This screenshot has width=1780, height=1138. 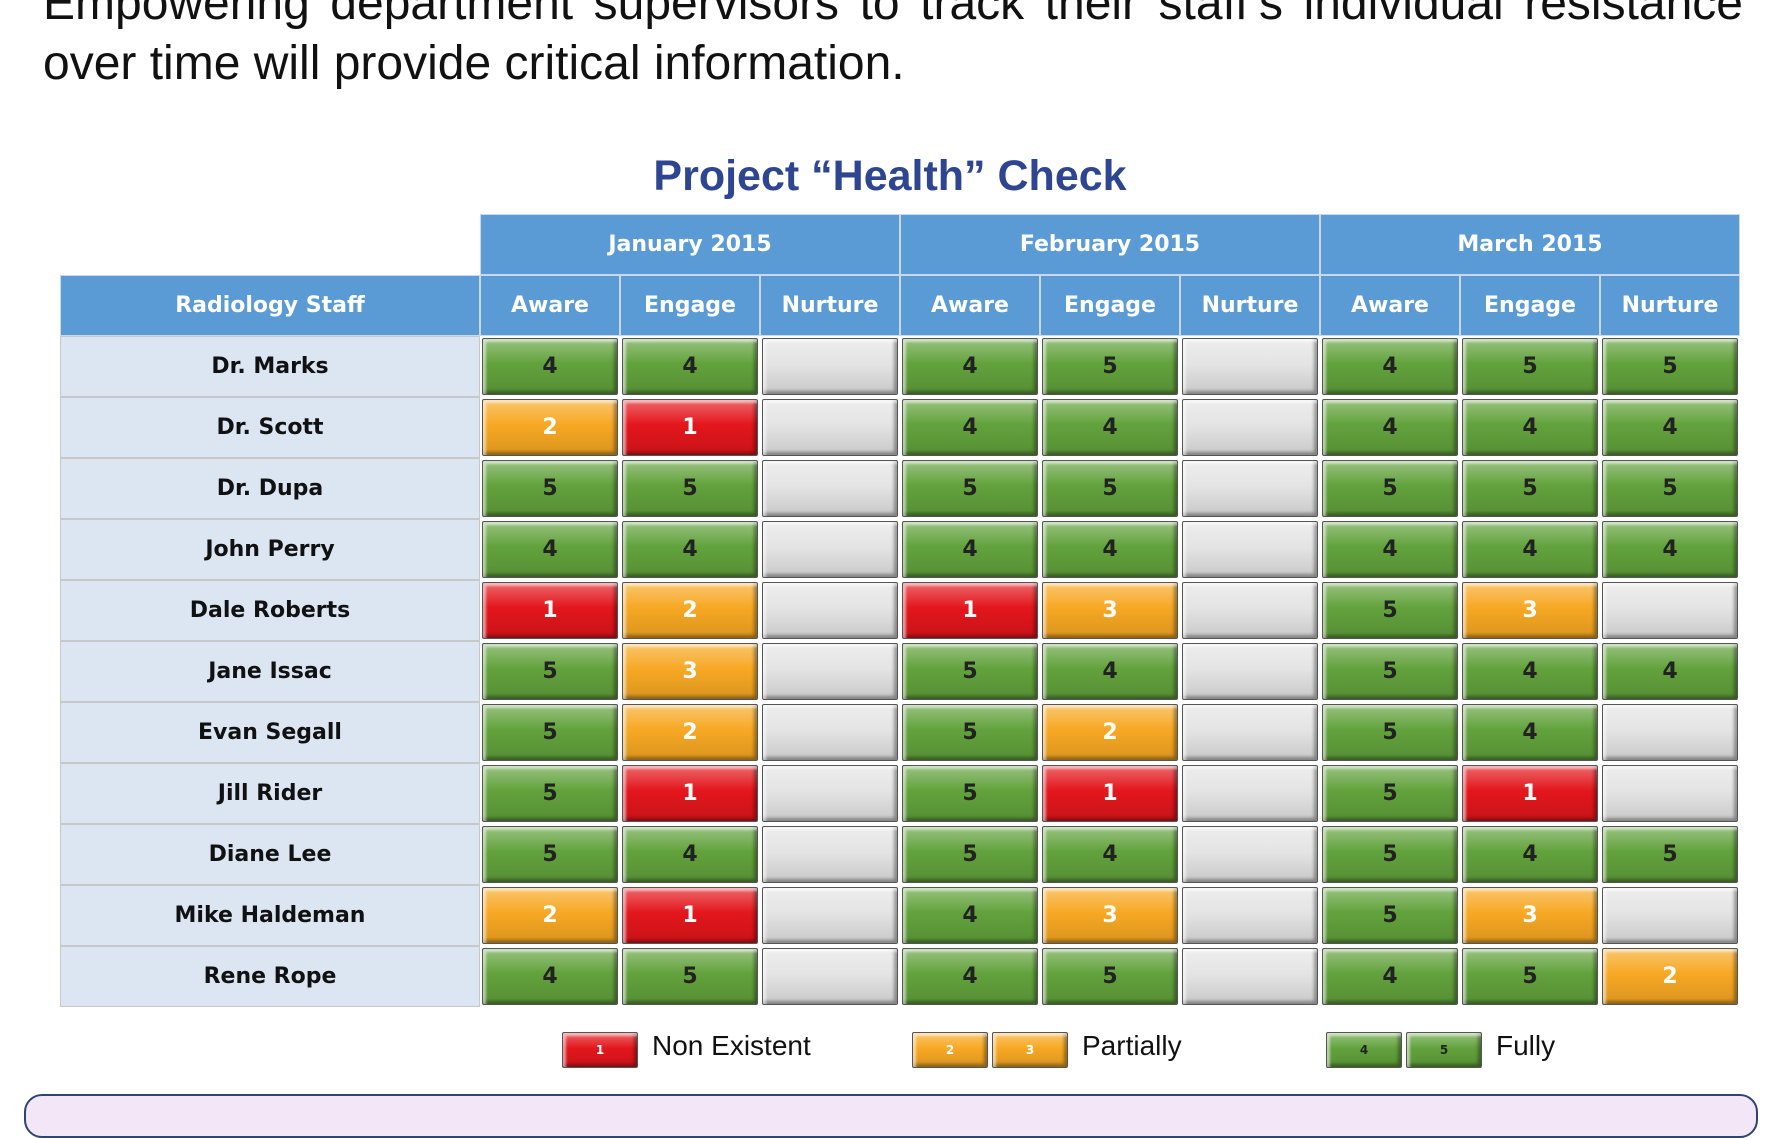 What do you see at coordinates (1364, 1050) in the screenshot?
I see `legend-swatch: 4` at bounding box center [1364, 1050].